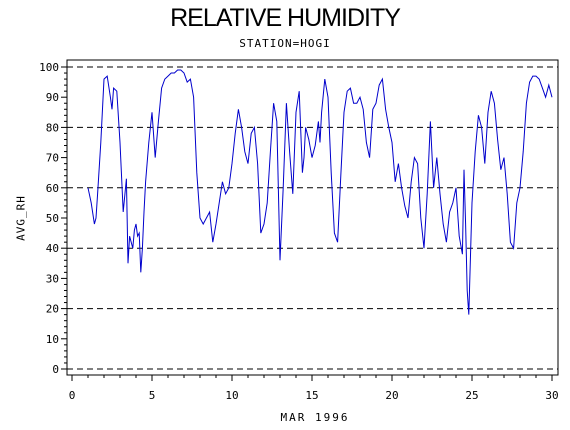 This screenshot has width=570, height=430. What do you see at coordinates (285, 18) in the screenshot?
I see `chart-title: RELATIVE HUMIDITY` at bounding box center [285, 18].